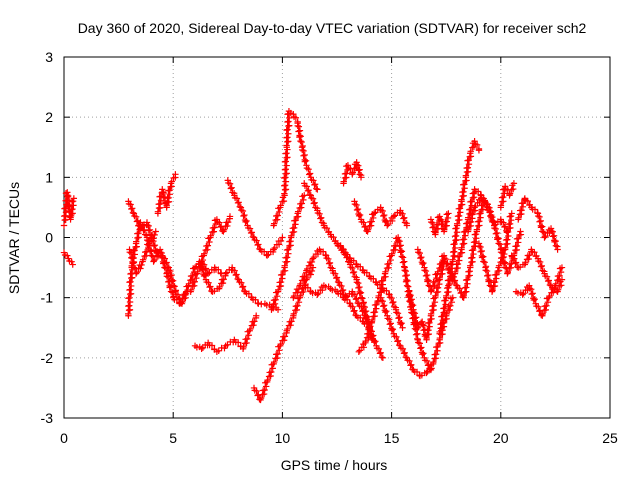  What do you see at coordinates (610, 438) in the screenshot?
I see `x-tick-label: 25` at bounding box center [610, 438].